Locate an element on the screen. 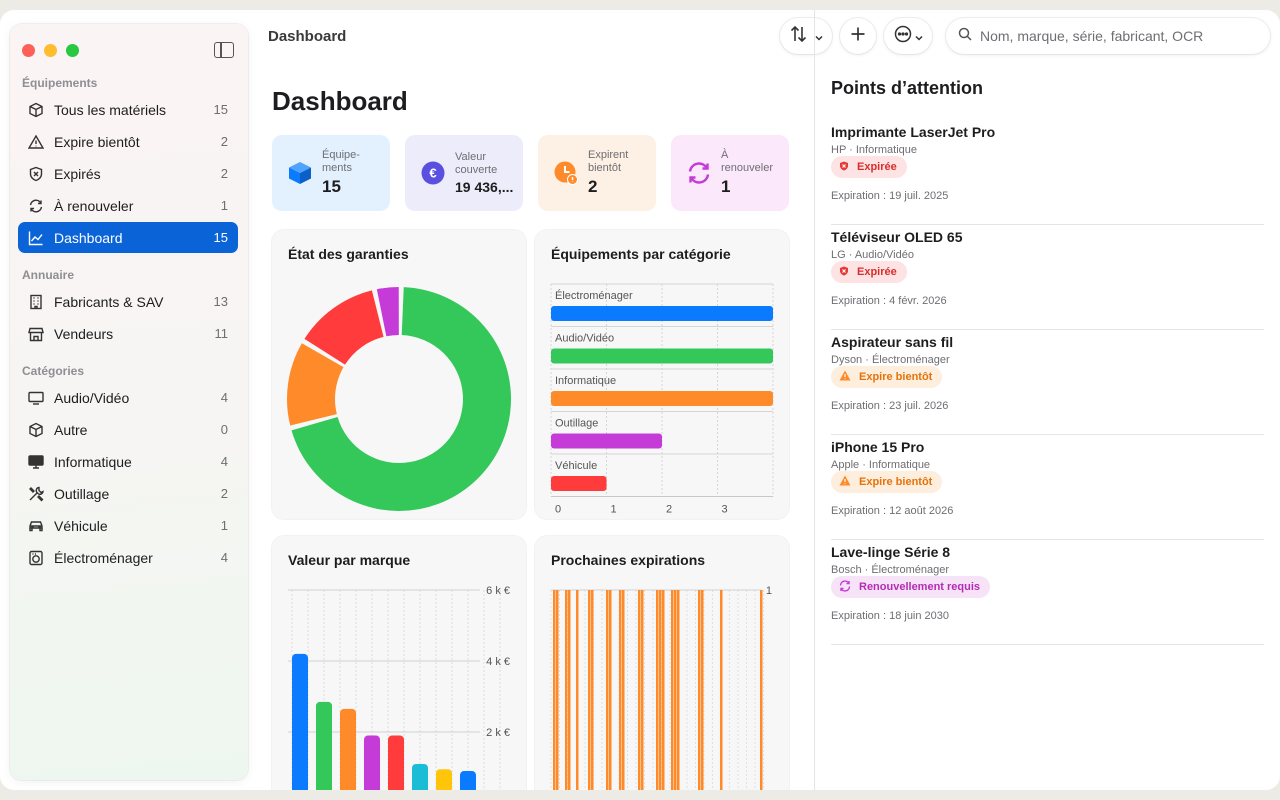  stat-label: Équipe-ments is located at coordinates (341, 161).